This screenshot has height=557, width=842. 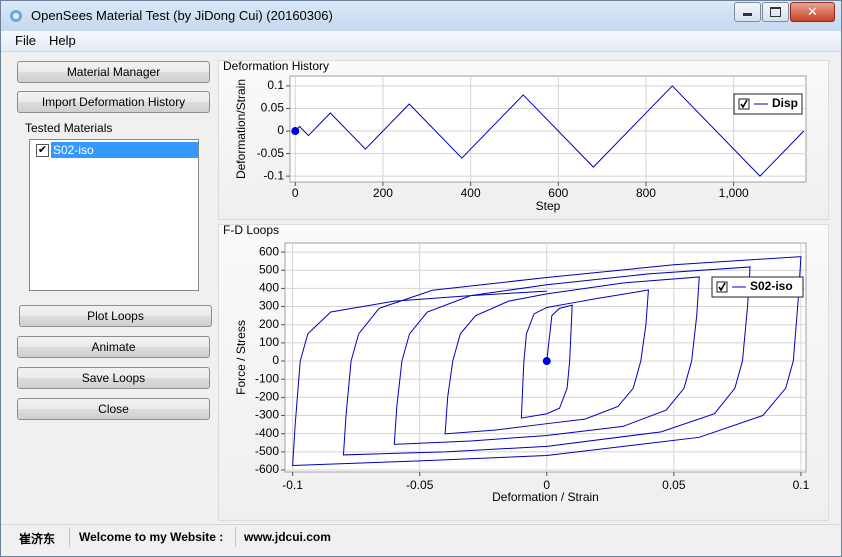 I want to click on y-tick-label: -300, so click(x=267, y=415).